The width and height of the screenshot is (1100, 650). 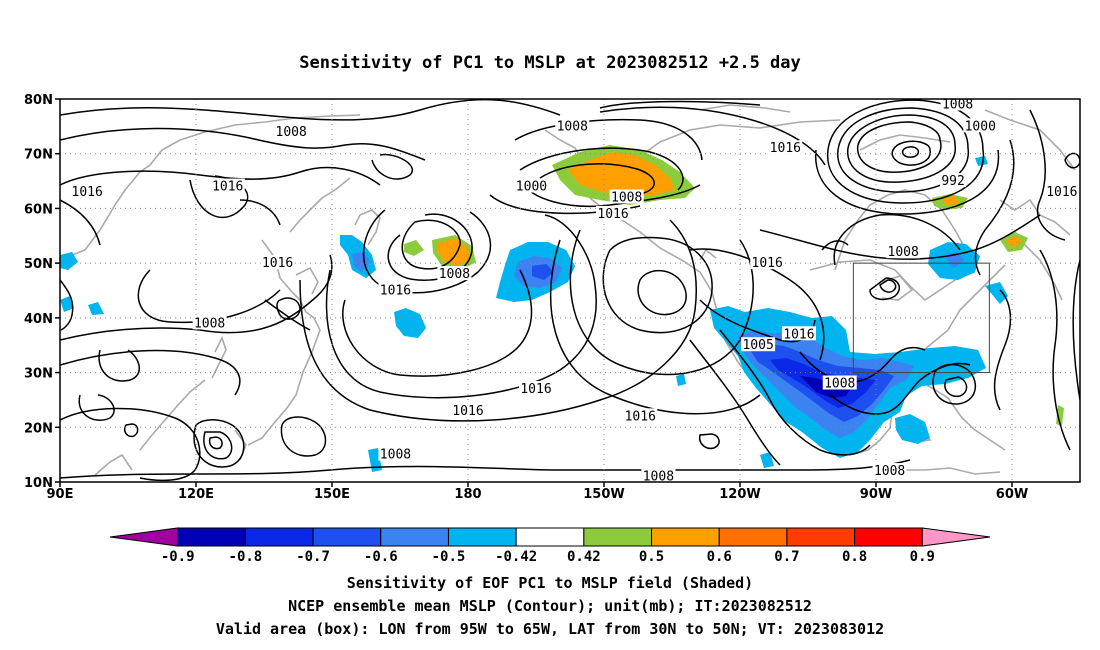 I want to click on contour-label-0: 1008, so click(x=291, y=132).